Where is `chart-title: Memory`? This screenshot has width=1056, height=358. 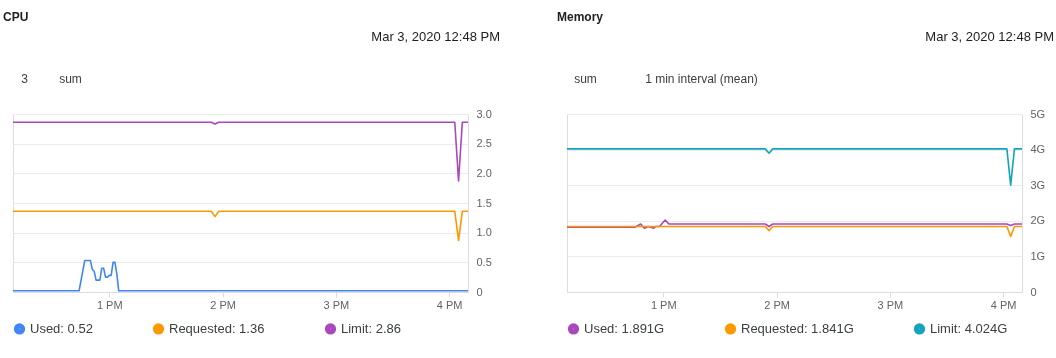 chart-title: Memory is located at coordinates (580, 17).